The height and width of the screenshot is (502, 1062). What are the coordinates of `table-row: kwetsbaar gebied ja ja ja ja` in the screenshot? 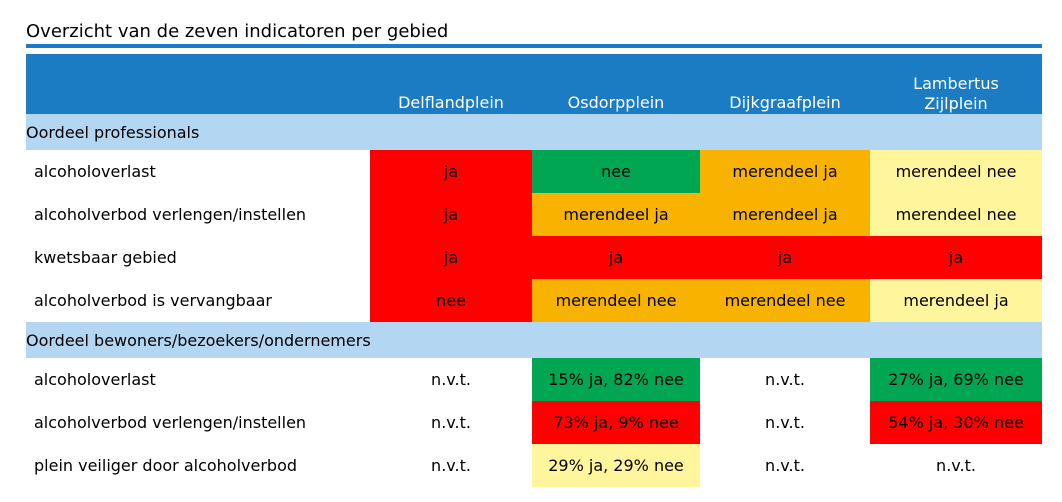 It's located at (534, 257).